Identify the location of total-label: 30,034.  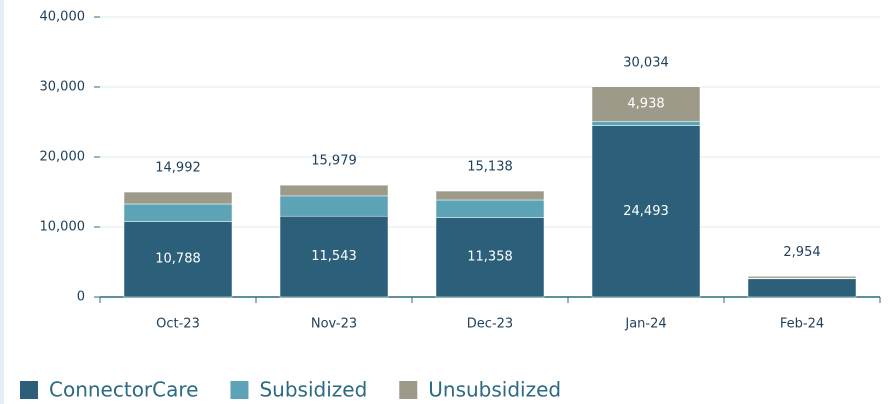
(646, 62).